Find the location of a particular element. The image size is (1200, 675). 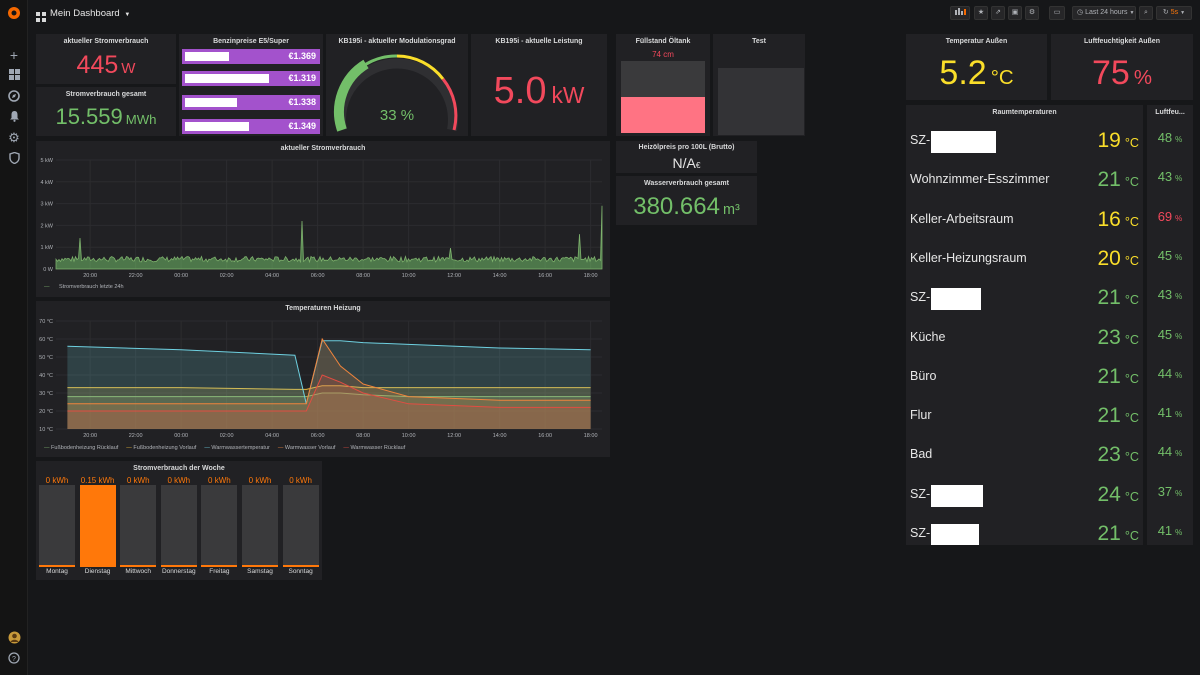

plus-icon: + is located at coordinates (14, 55).